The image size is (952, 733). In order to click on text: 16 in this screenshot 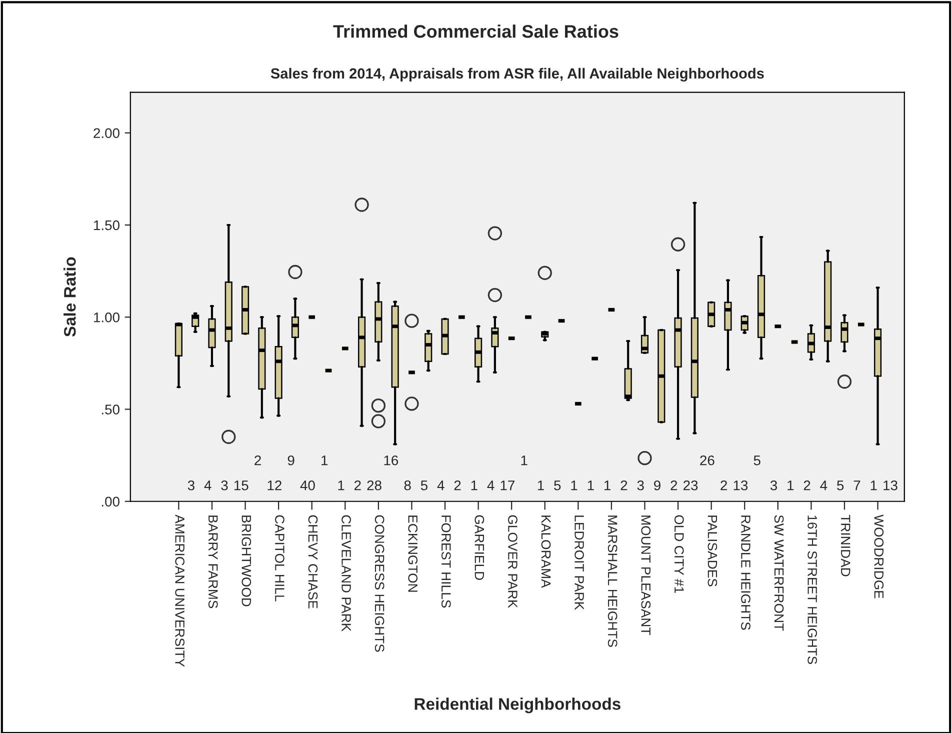, I will do `click(391, 460)`.